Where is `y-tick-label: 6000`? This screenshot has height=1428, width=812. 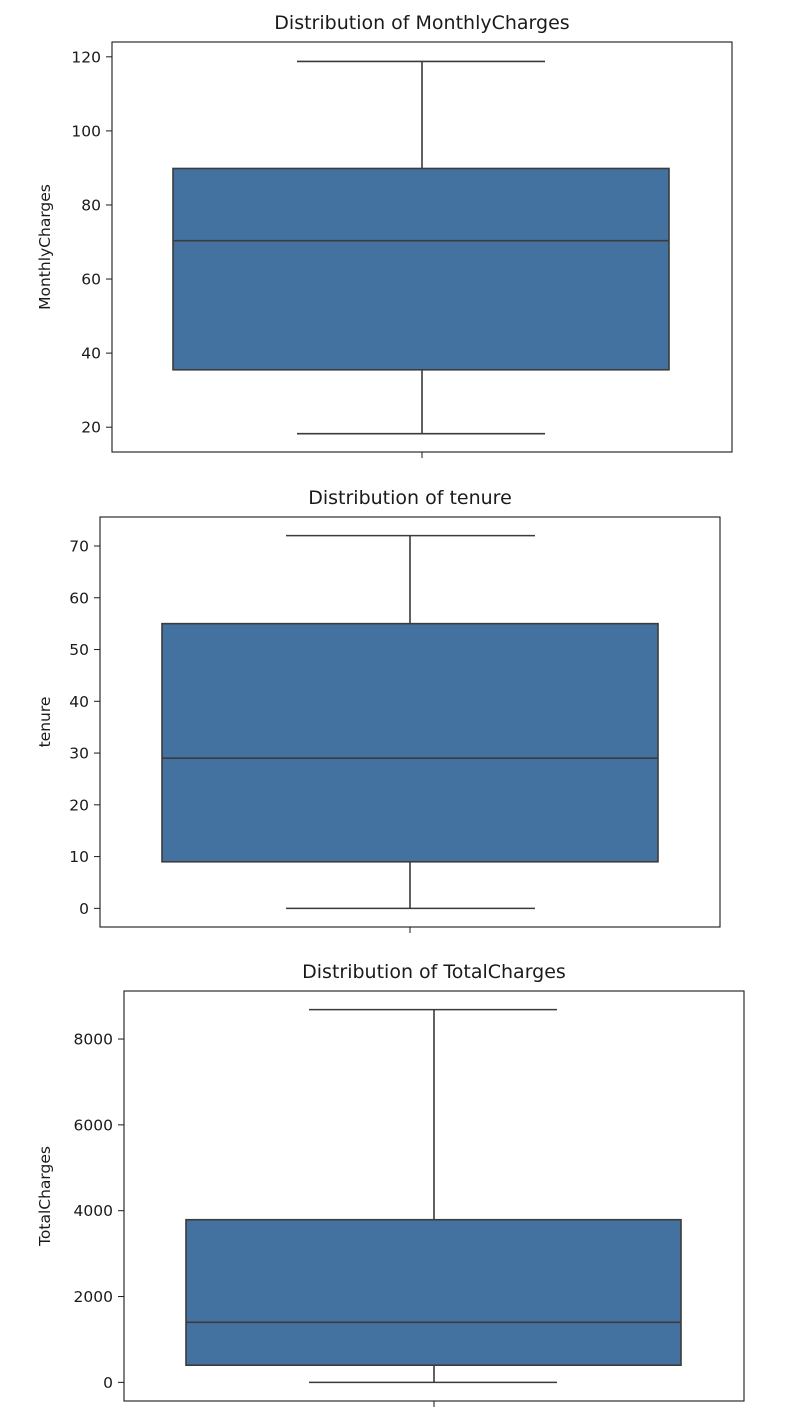 y-tick-label: 6000 is located at coordinates (93, 1125).